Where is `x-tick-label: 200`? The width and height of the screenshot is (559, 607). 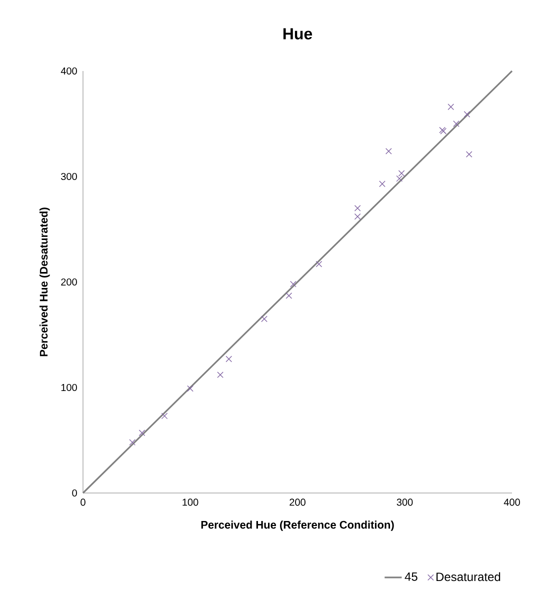 x-tick-label: 200 is located at coordinates (298, 502).